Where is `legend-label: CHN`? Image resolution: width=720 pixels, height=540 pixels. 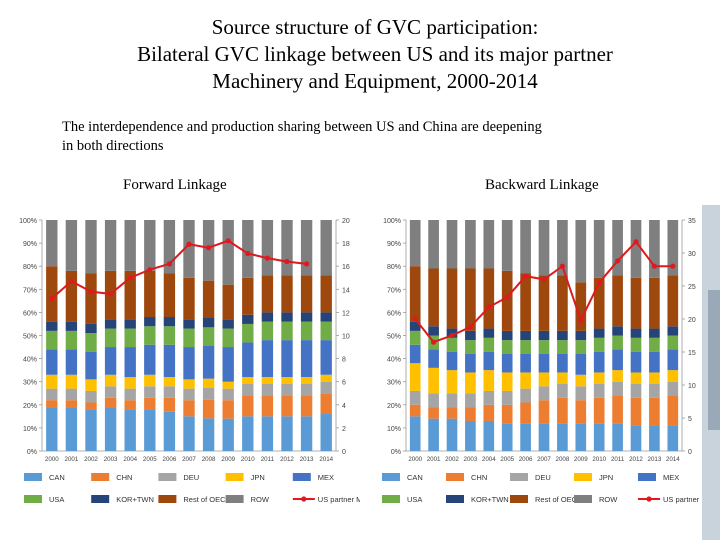 legend-label: CHN is located at coordinates (124, 477).